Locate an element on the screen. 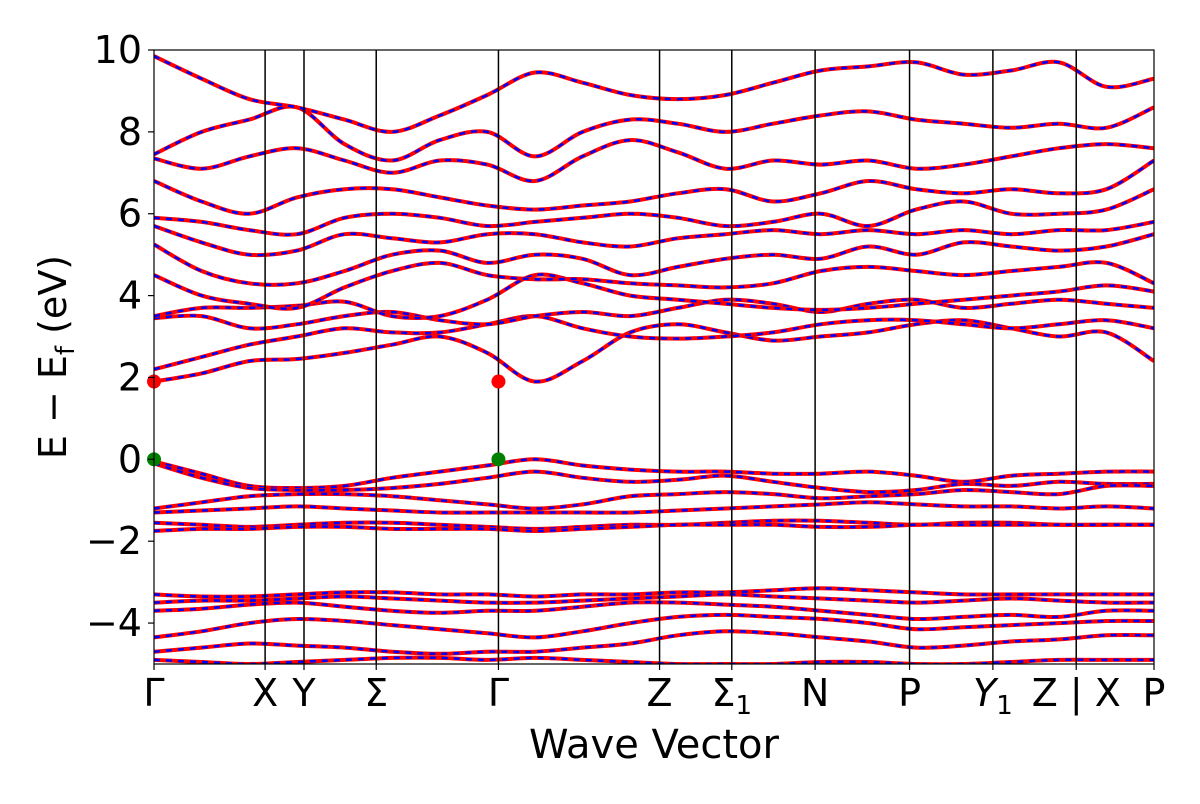 The width and height of the screenshot is (1200, 804). x-ticks-layer: Γ X Y Σ Γ Z Σ1 N P Y1 Z | X P is located at coordinates (654, 692).